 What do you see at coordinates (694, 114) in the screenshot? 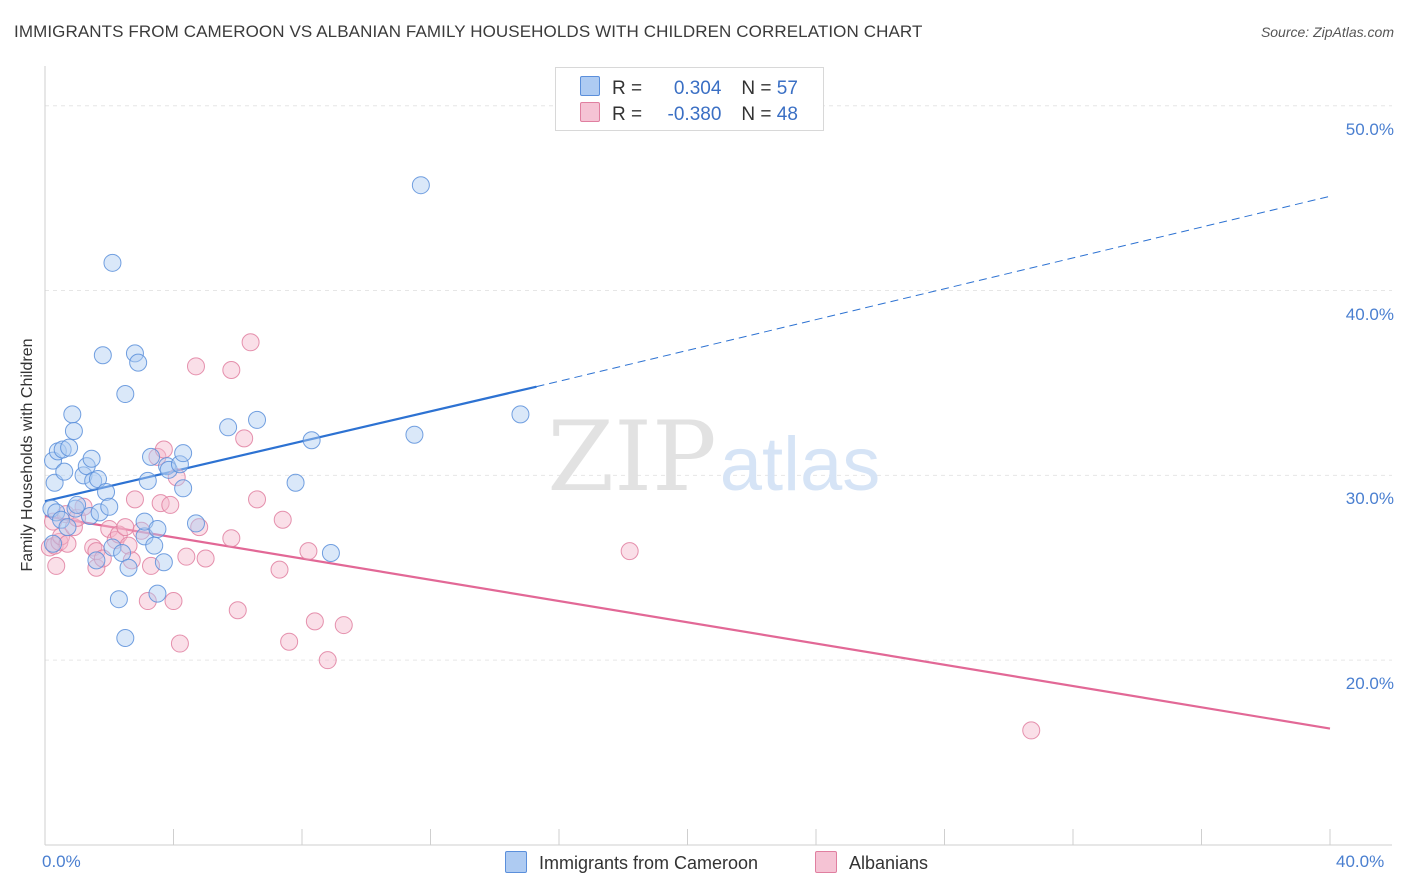
I see `legend-r-value-albanians: -0.380` at bounding box center [694, 114].